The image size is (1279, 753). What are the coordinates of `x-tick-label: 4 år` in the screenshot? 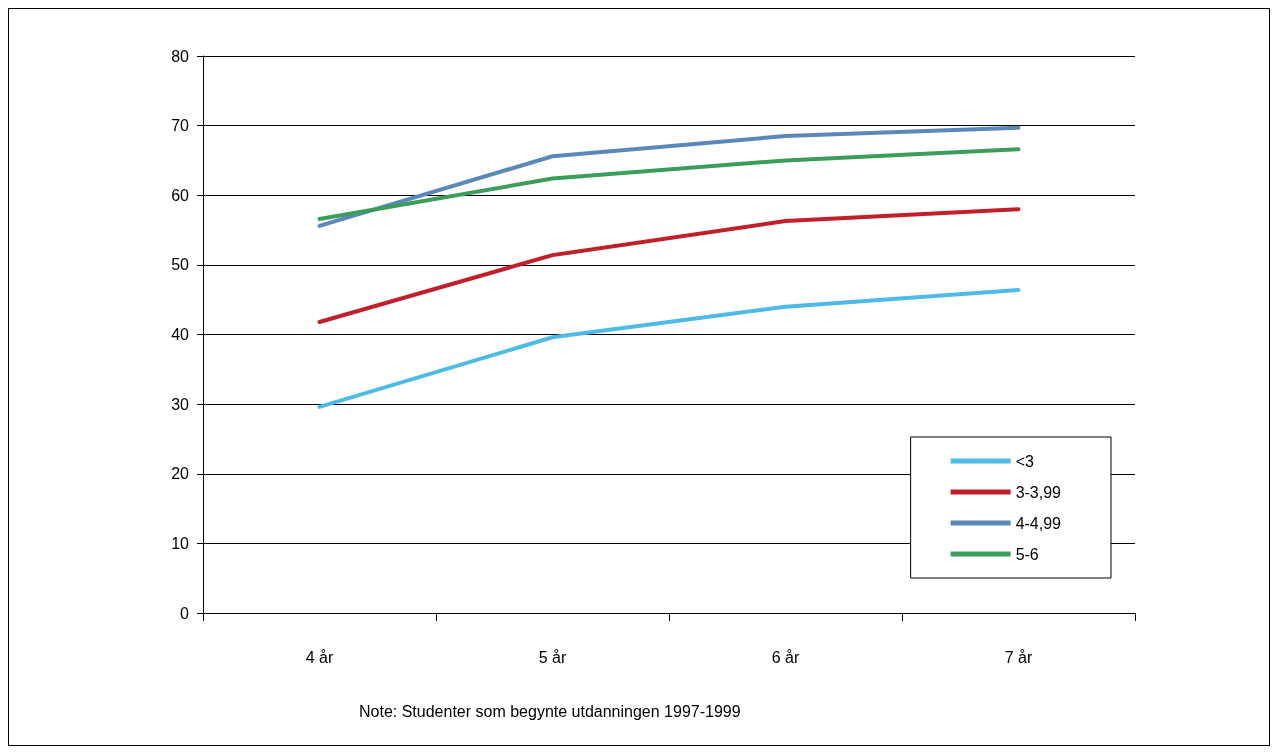 It's located at (319, 657).